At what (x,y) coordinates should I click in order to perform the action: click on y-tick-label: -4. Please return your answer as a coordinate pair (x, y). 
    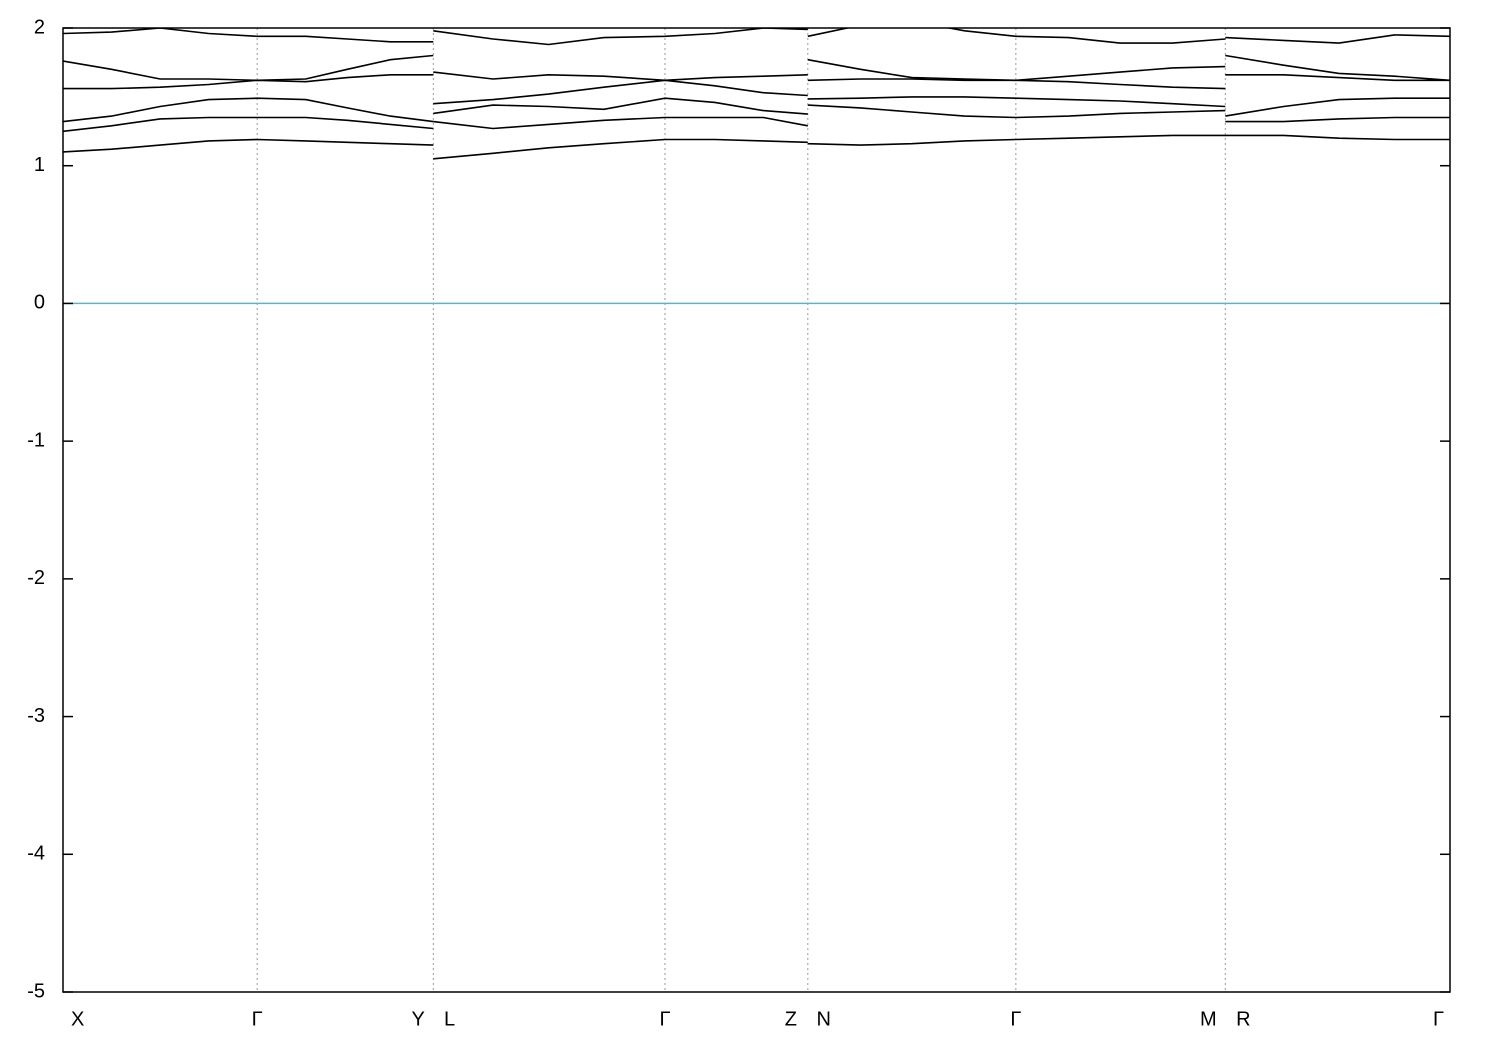
    Looking at the image, I should click on (36, 854).